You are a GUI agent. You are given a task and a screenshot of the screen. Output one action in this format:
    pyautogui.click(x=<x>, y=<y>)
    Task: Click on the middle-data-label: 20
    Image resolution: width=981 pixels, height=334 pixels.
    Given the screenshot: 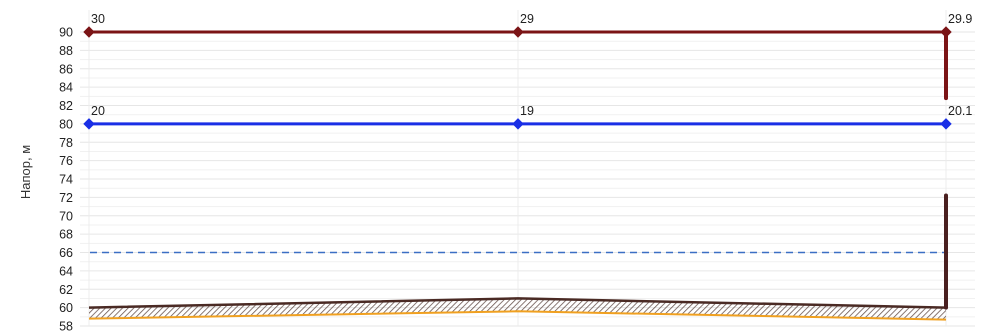 What is the action you would take?
    pyautogui.click(x=98, y=111)
    